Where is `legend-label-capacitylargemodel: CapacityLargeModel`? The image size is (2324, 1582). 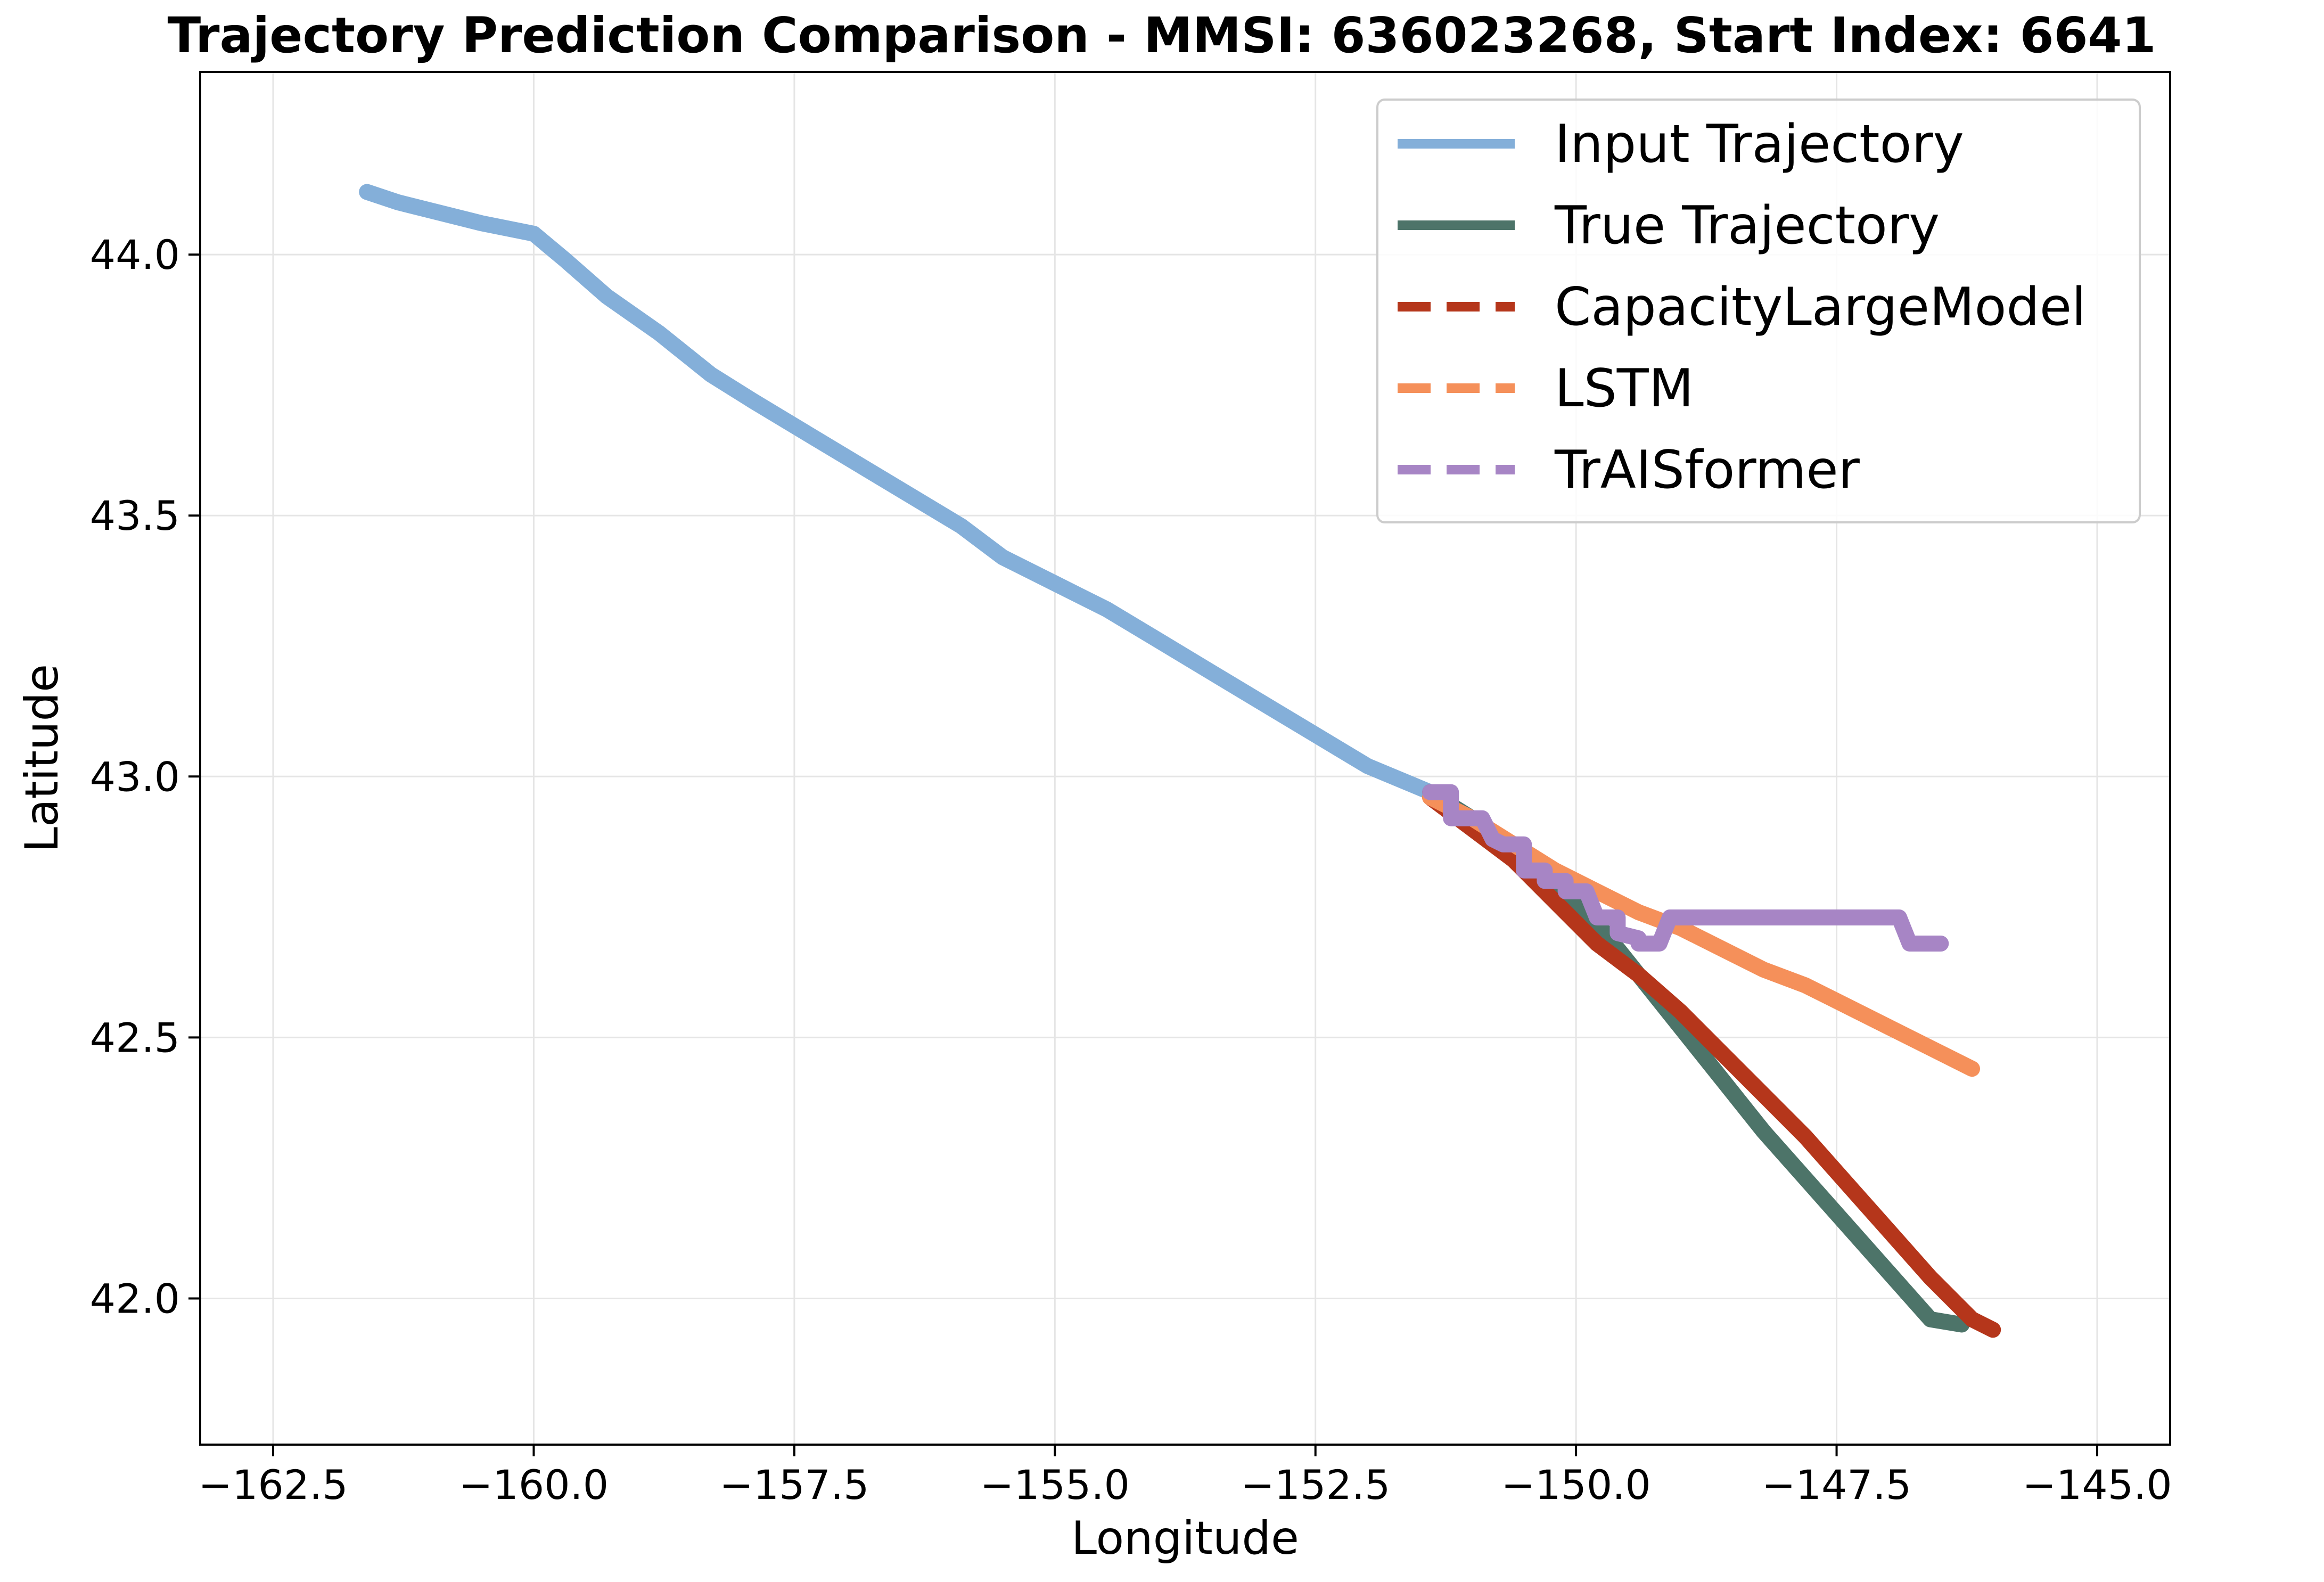
legend-label-capacitylargemodel: CapacityLargeModel is located at coordinates (1820, 307).